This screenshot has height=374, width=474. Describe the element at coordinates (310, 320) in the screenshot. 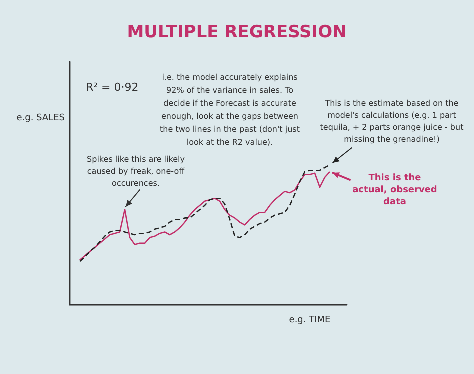

I see `x-axis-title: e.g. TIME` at that location.